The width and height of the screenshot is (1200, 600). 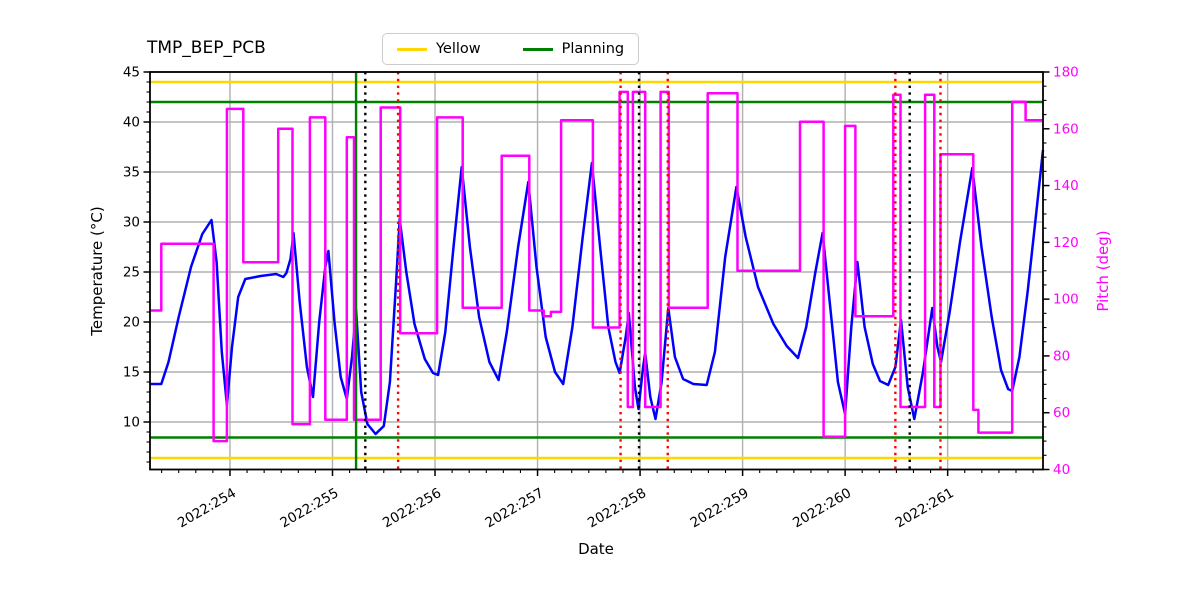 What do you see at coordinates (1066, 129) in the screenshot?
I see `y-right-tick-label: 160` at bounding box center [1066, 129].